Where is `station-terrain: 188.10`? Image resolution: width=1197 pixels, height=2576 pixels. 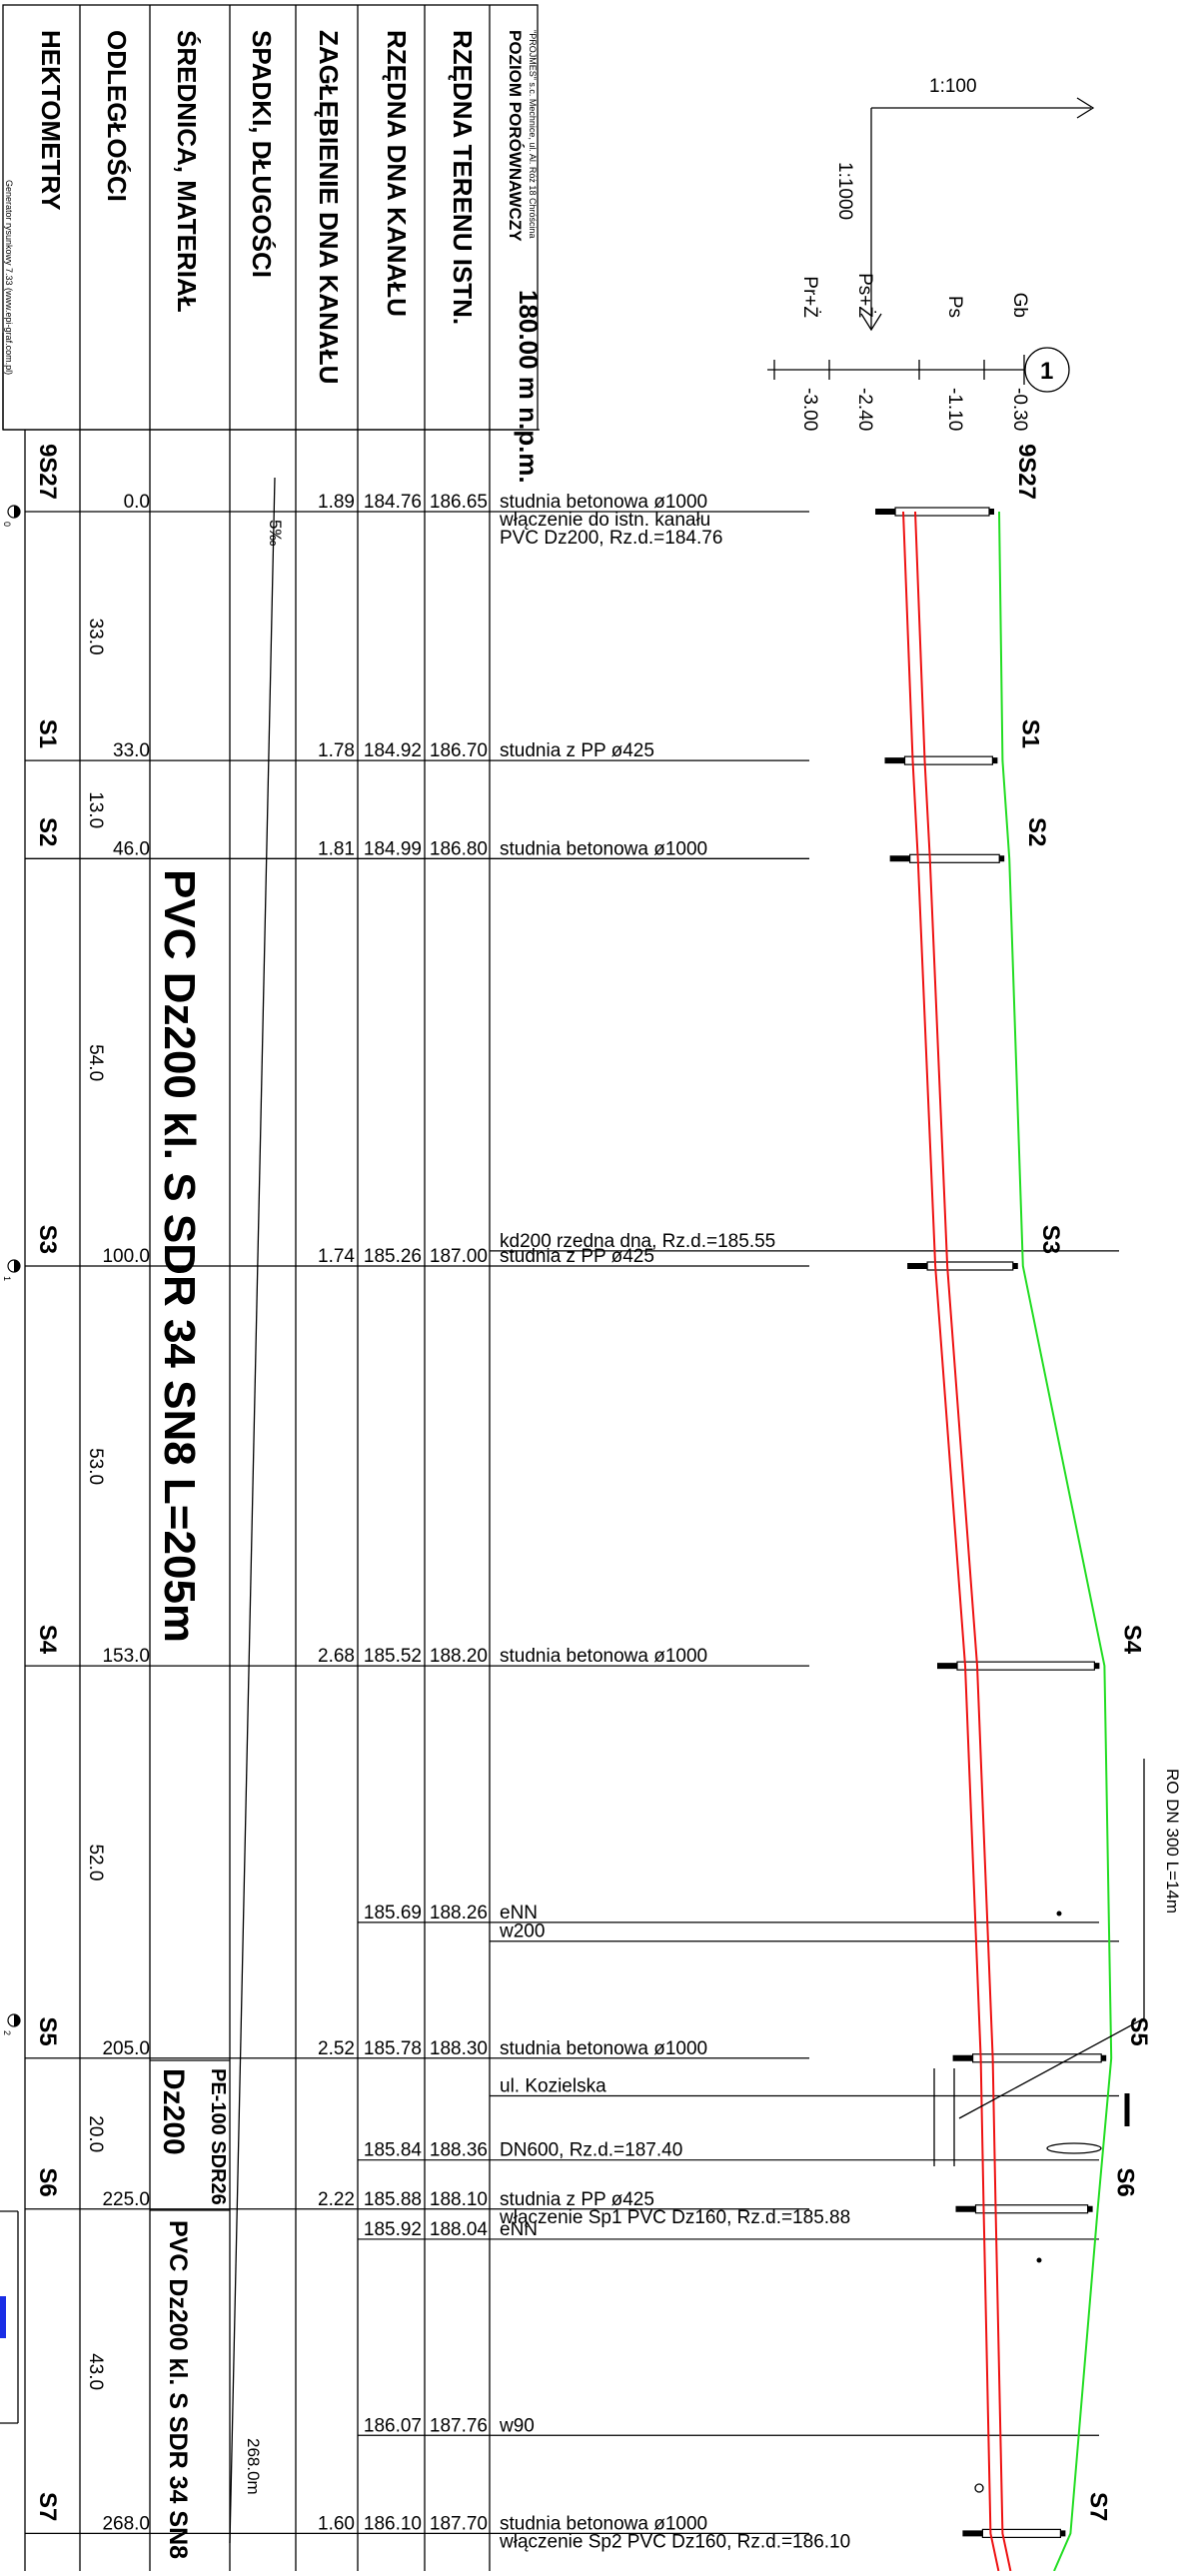 station-terrain: 188.10 is located at coordinates (459, 2199).